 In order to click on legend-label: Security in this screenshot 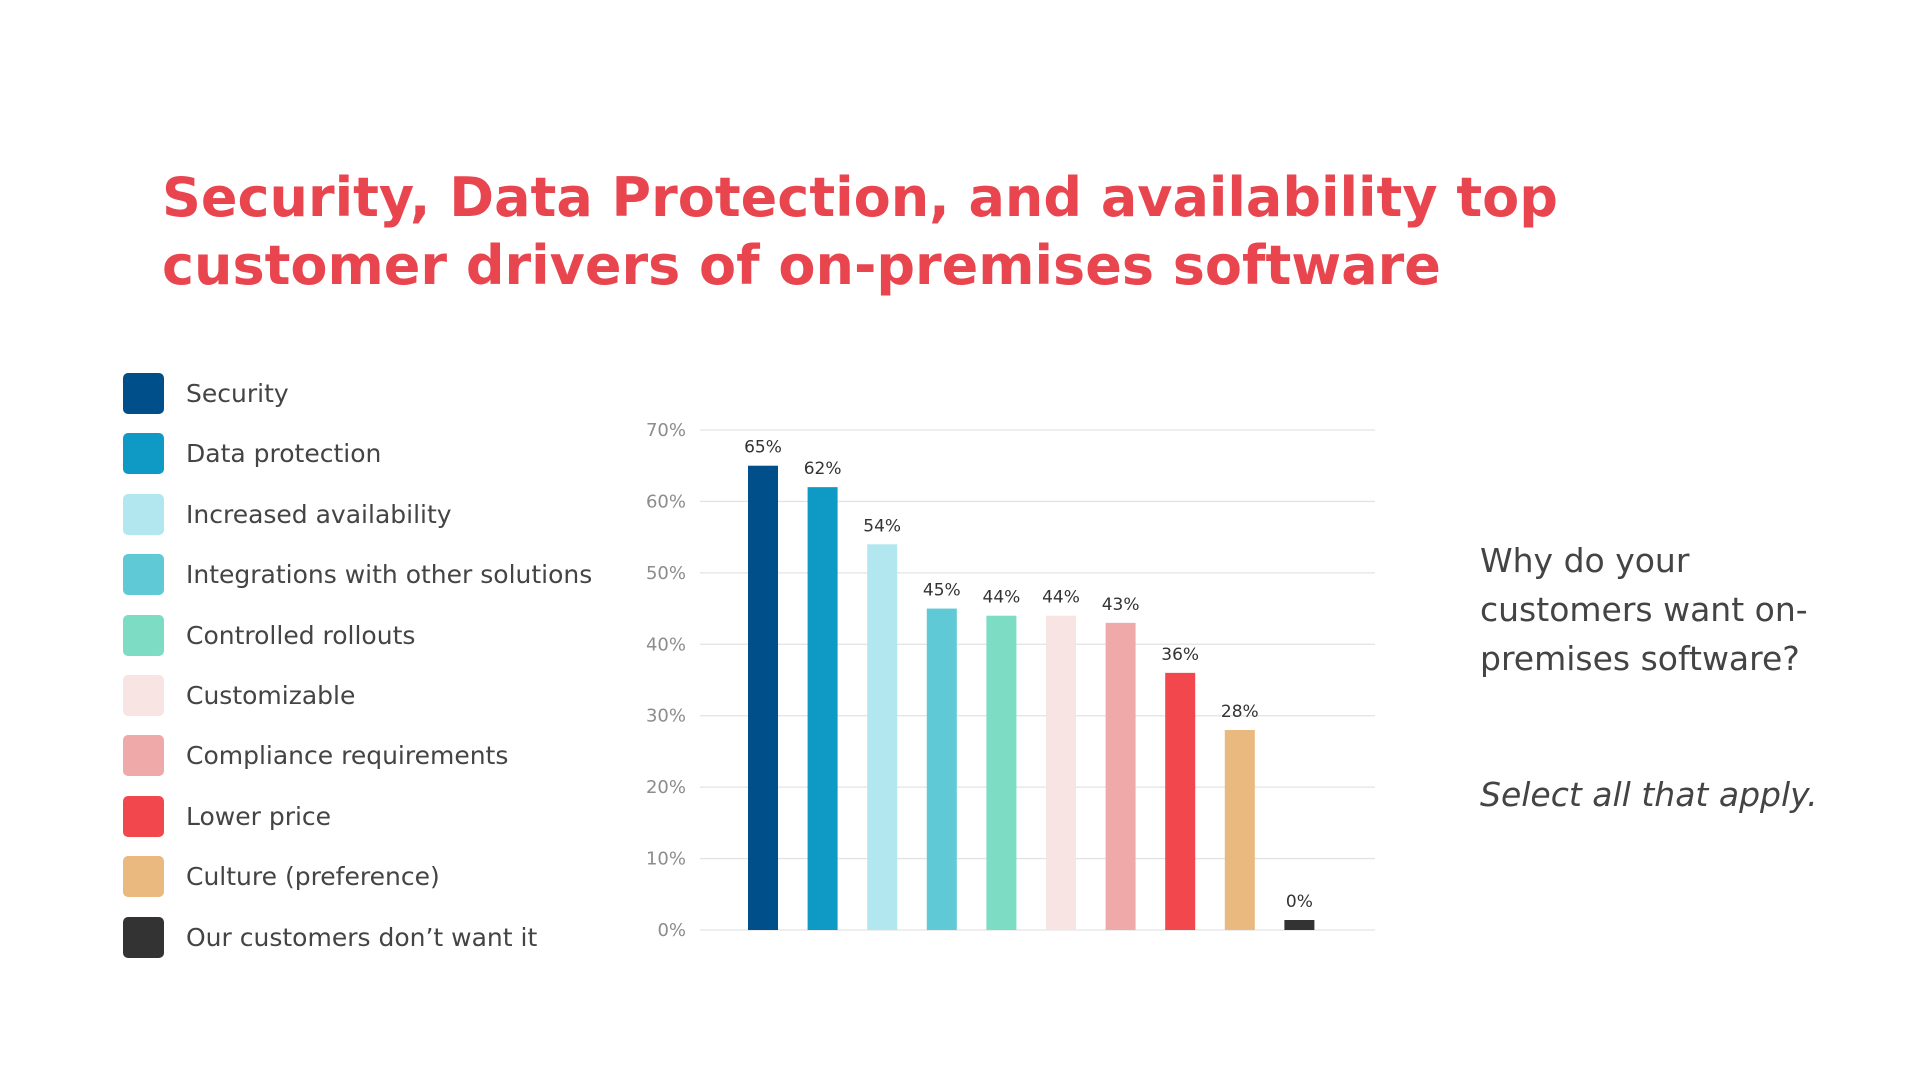, I will do `click(237, 393)`.